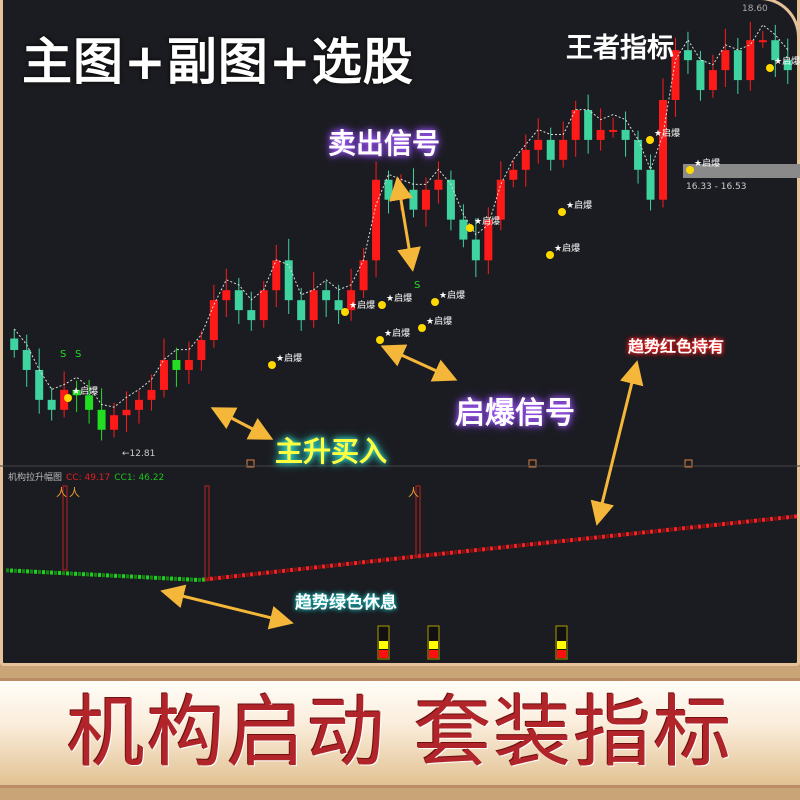  Describe the element at coordinates (620, 48) in the screenshot. I see `brand-title: 王者指标` at that location.